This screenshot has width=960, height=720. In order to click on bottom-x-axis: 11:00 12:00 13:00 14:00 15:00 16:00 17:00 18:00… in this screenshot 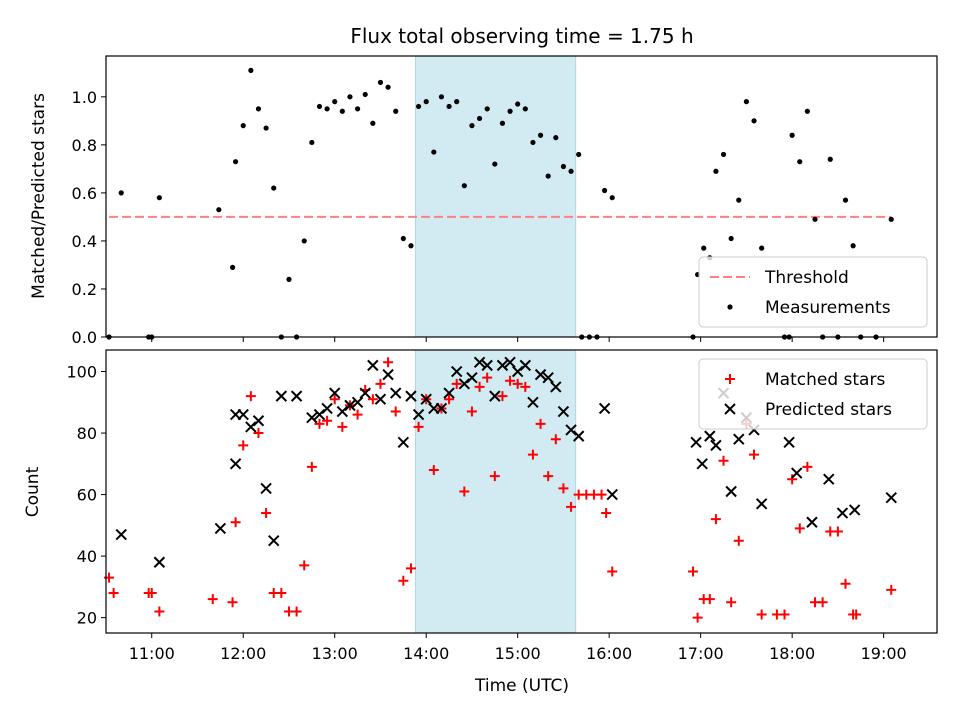, I will do `click(518, 648)`.